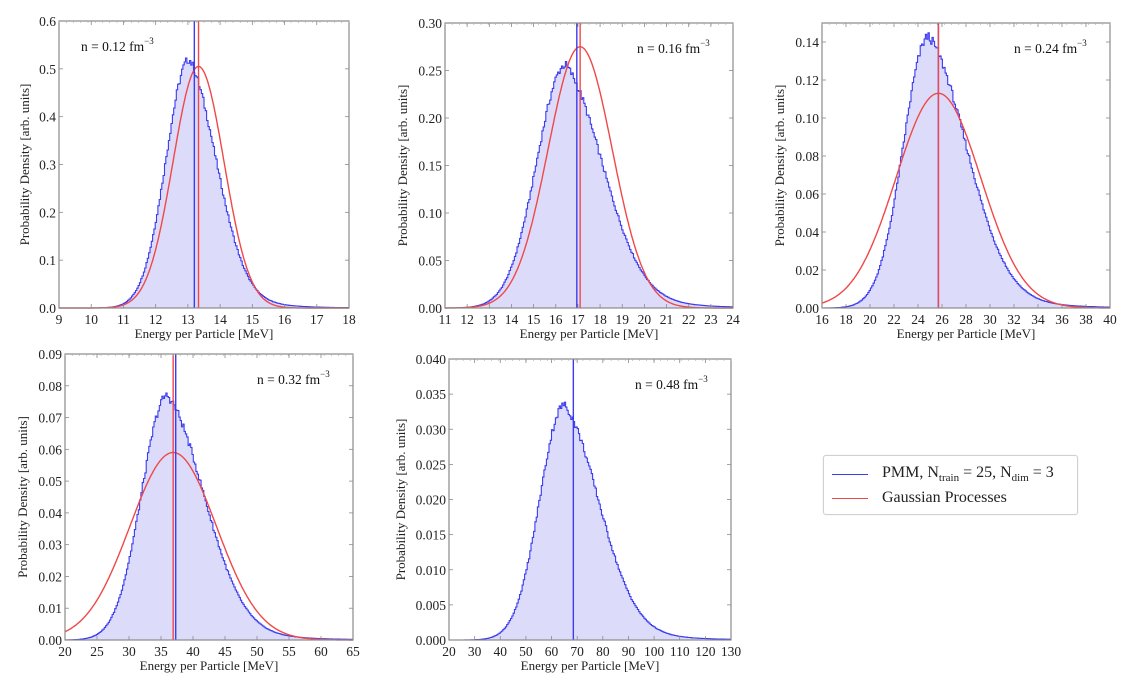  What do you see at coordinates (431, 570) in the screenshot?
I see `y-tick-label: 0.010` at bounding box center [431, 570].